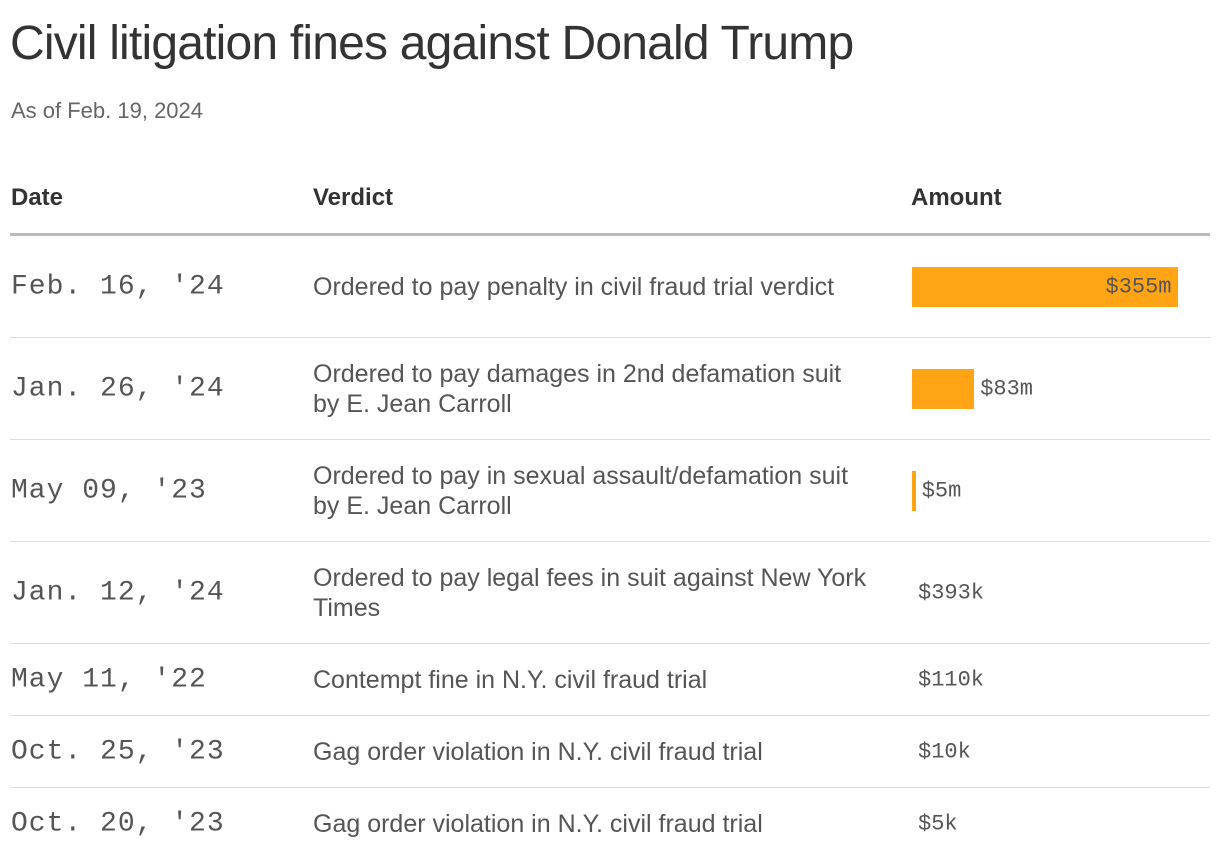 This screenshot has width=1220, height=868. Describe the element at coordinates (938, 823) in the screenshot. I see `amount-label: $5k` at that location.